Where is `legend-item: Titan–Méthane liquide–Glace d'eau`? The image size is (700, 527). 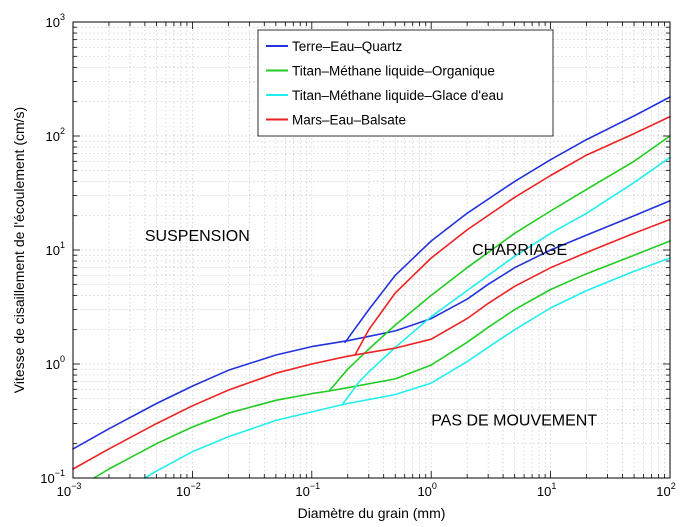
legend-item: Titan–Méthane liquide–Glace d'eau is located at coordinates (384, 95).